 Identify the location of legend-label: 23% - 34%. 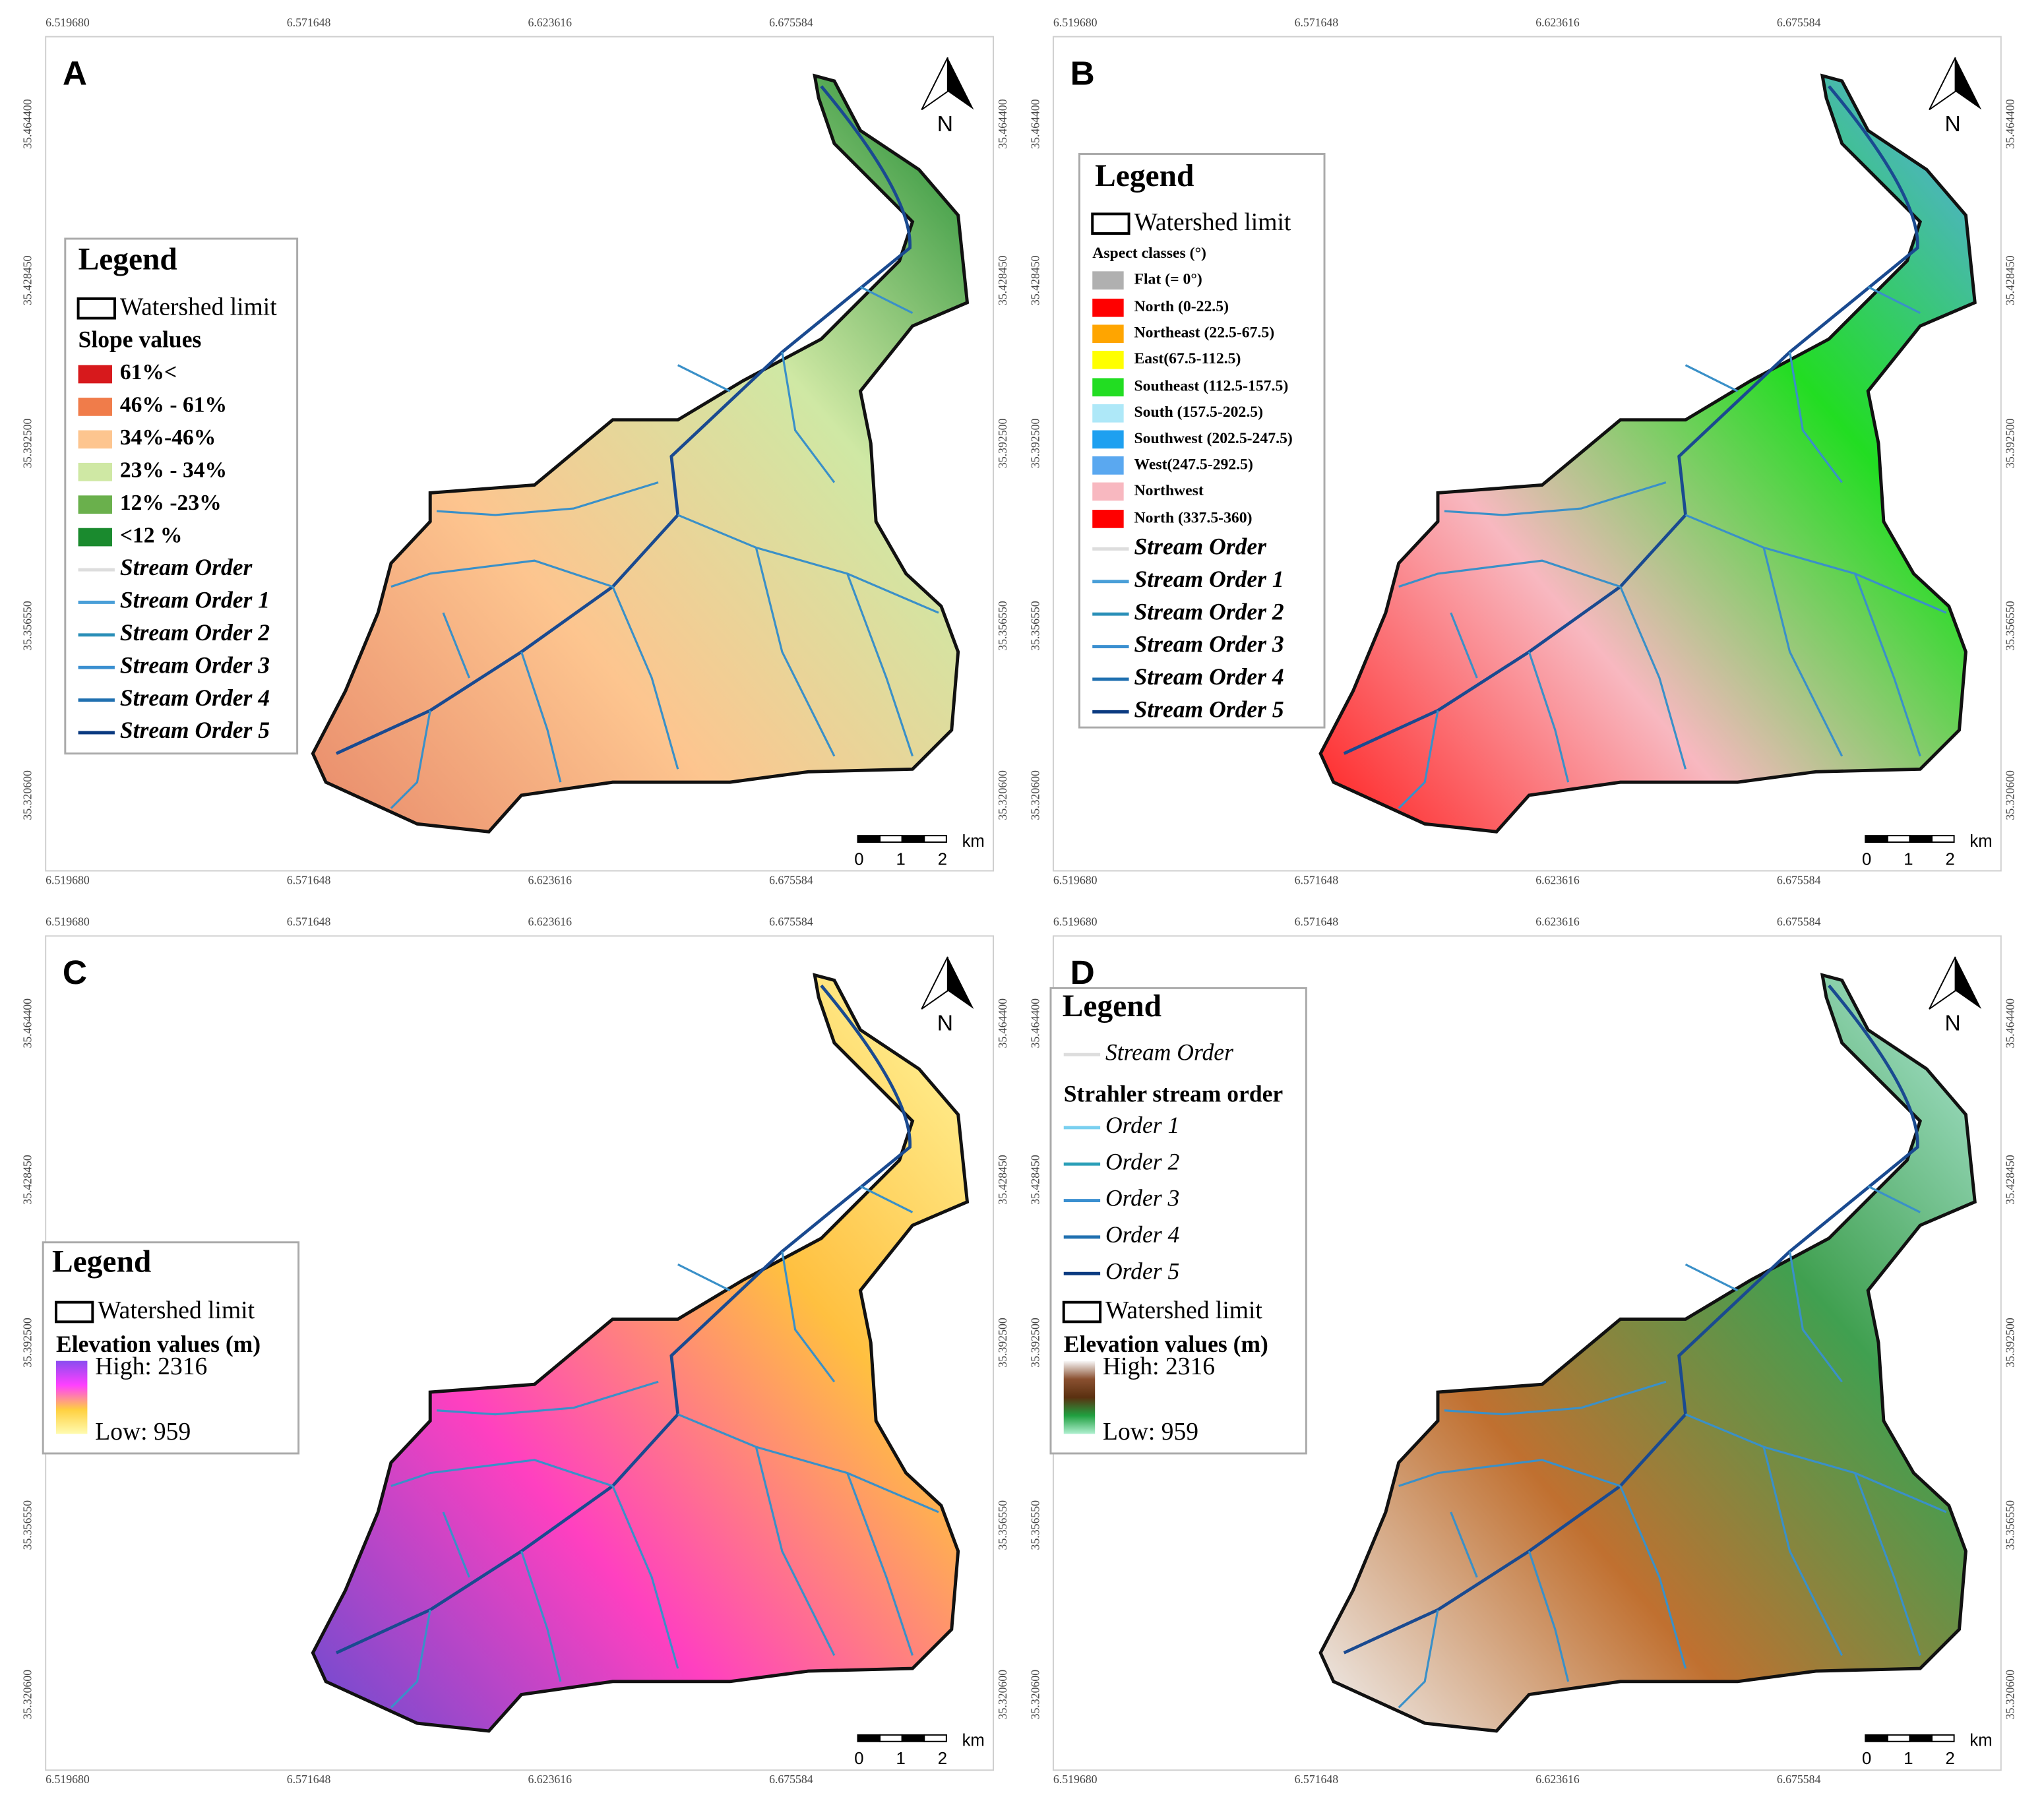
(173, 470).